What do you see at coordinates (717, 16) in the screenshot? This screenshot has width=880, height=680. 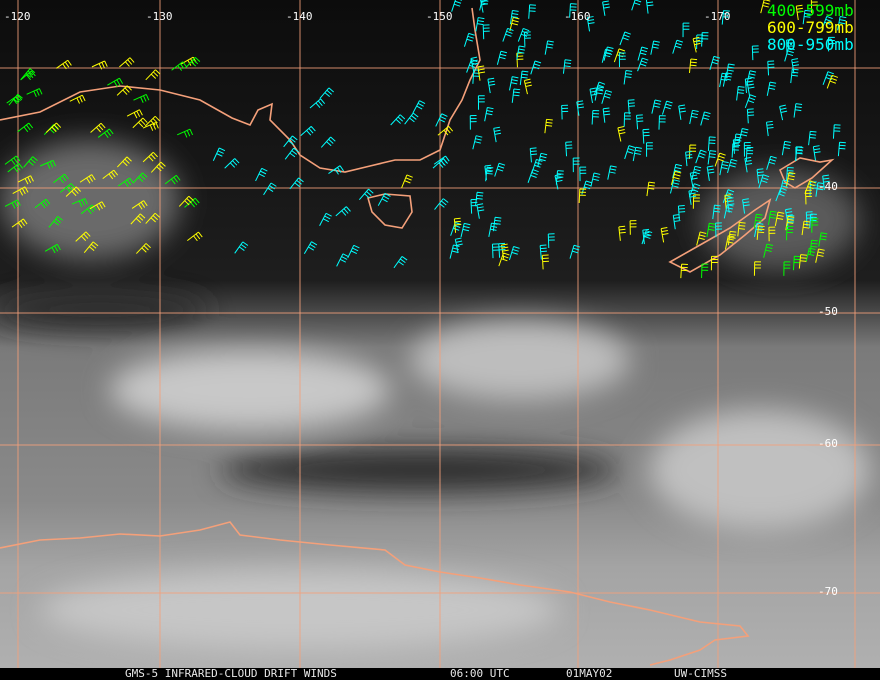 I see `longitude-label: -170` at bounding box center [717, 16].